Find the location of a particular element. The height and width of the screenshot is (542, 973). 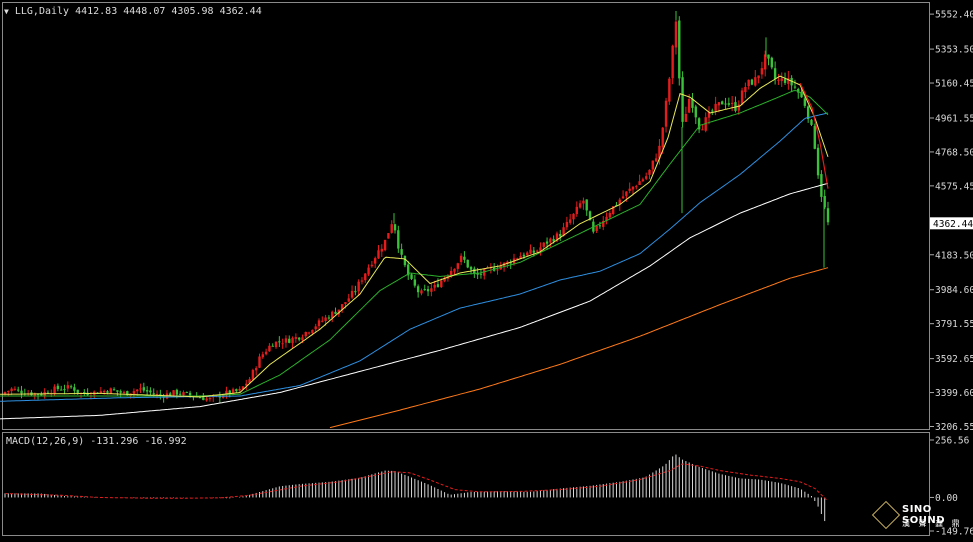

macd-tick-label: -149.765 is located at coordinates (954, 532).